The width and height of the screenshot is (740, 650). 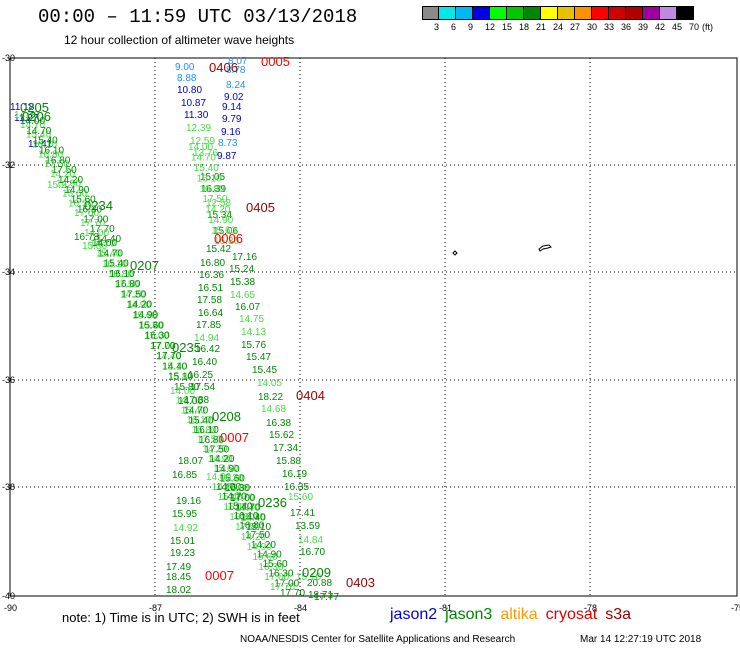 I want to click on wave-height-value: 9.00, so click(x=185, y=67).